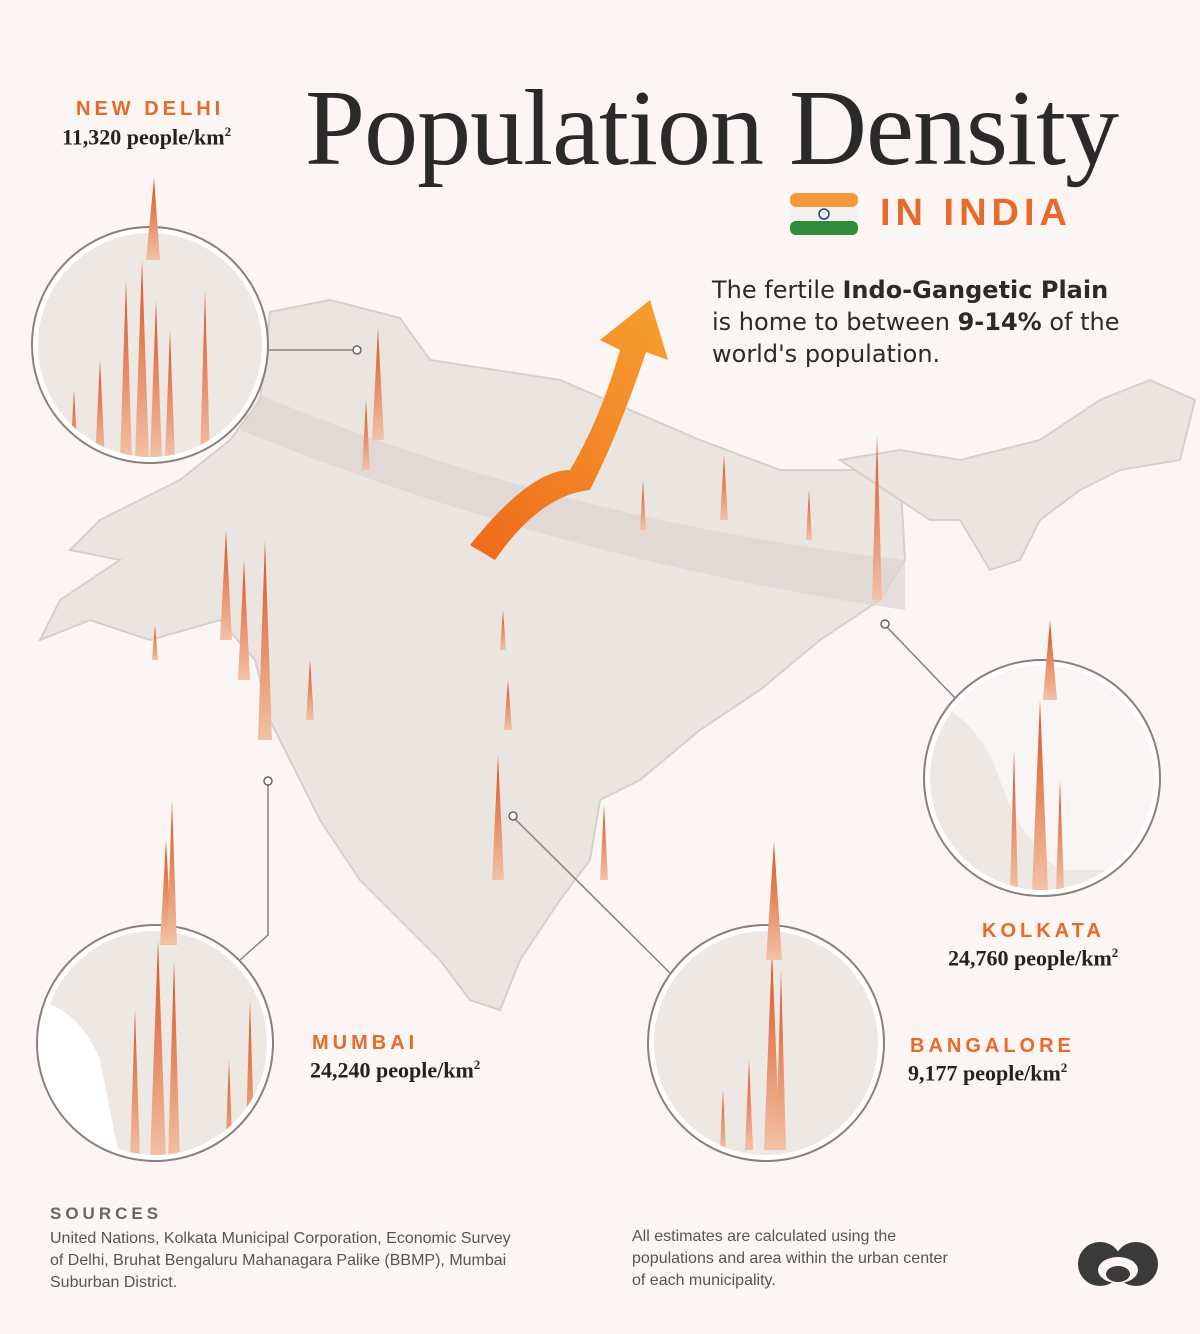 The width and height of the screenshot is (1200, 1334). What do you see at coordinates (1043, 931) in the screenshot?
I see `kolkata-label: KOLKATA` at bounding box center [1043, 931].